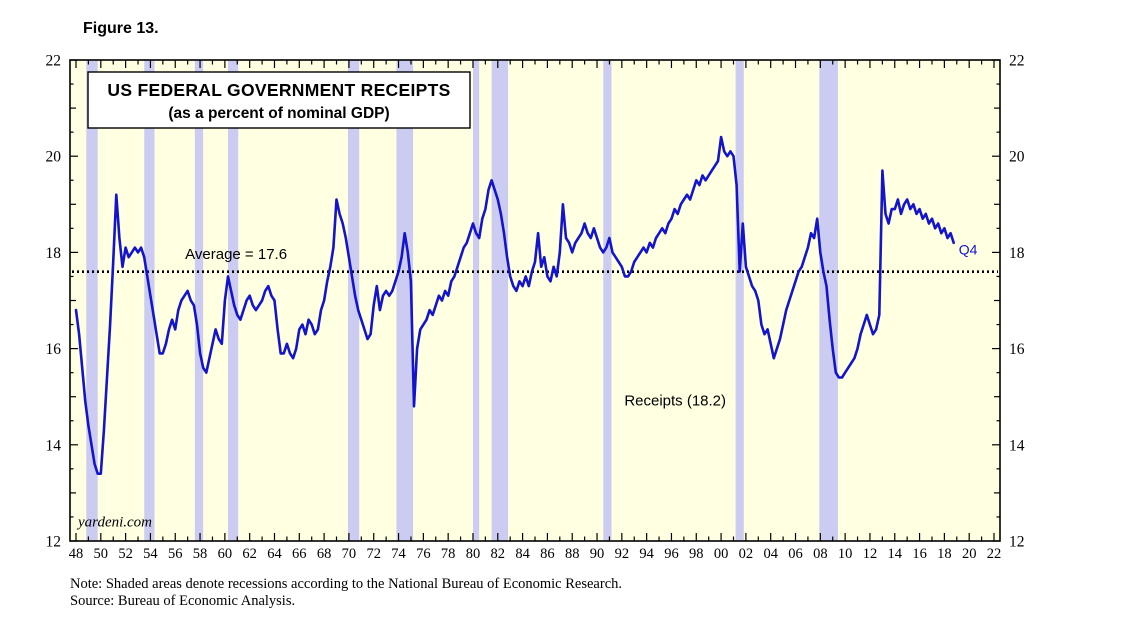  Describe the element at coordinates (150, 554) in the screenshot. I see `x-axis-label: 54` at that location.